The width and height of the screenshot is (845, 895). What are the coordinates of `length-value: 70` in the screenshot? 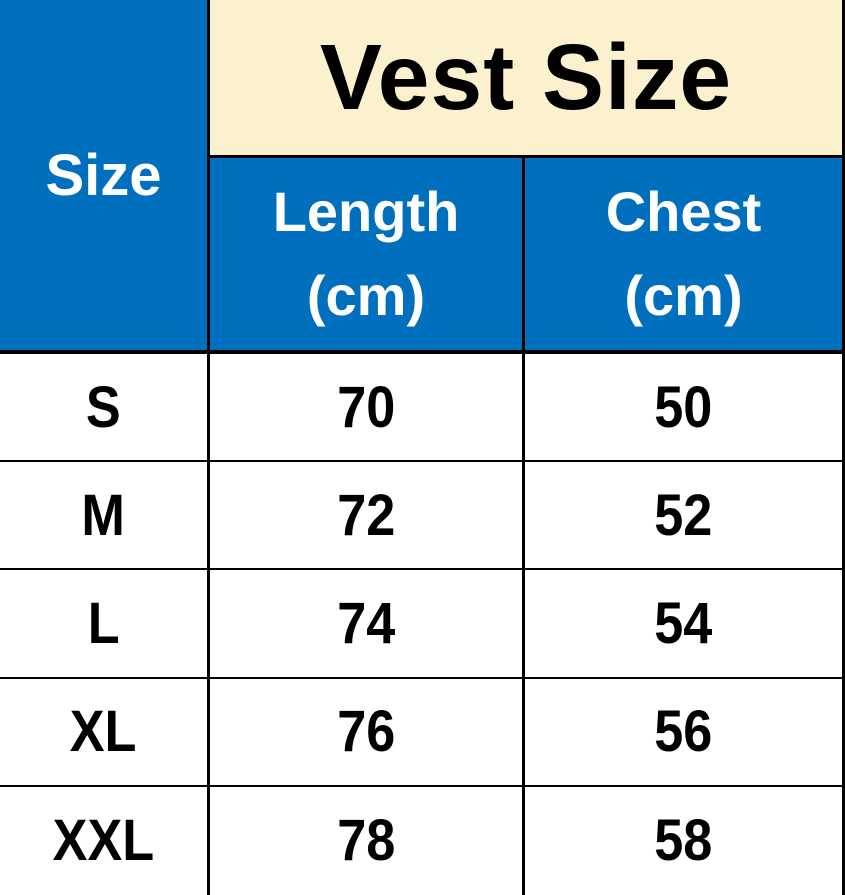 It's located at (366, 407).